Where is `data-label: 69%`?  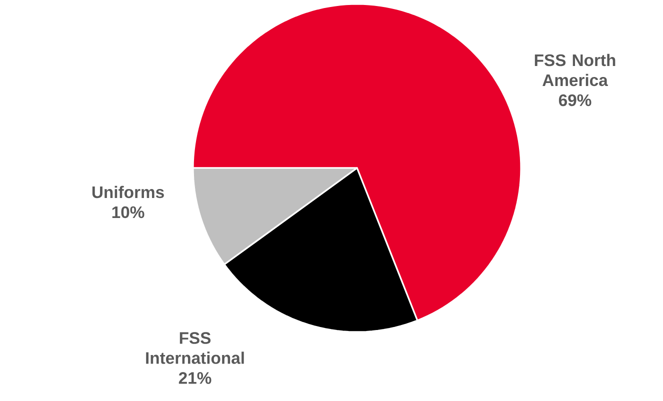
data-label: 69% is located at coordinates (575, 100).